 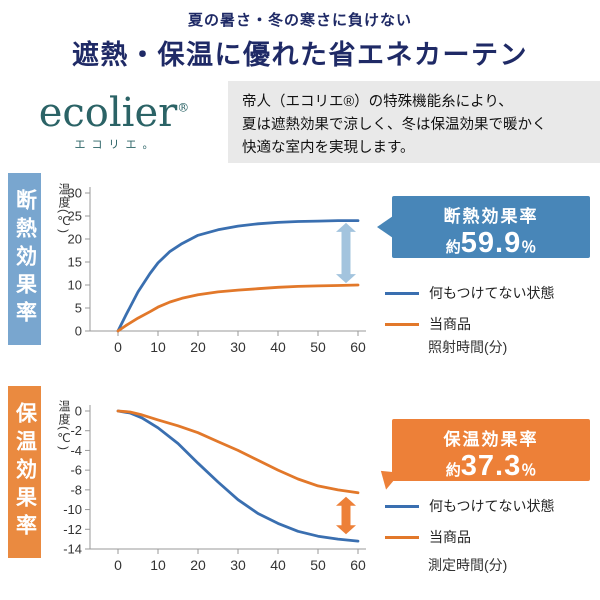 What do you see at coordinates (299, 20) in the screenshot?
I see `header-tagline: 夏の暑さ・冬の寒さに負けない` at bounding box center [299, 20].